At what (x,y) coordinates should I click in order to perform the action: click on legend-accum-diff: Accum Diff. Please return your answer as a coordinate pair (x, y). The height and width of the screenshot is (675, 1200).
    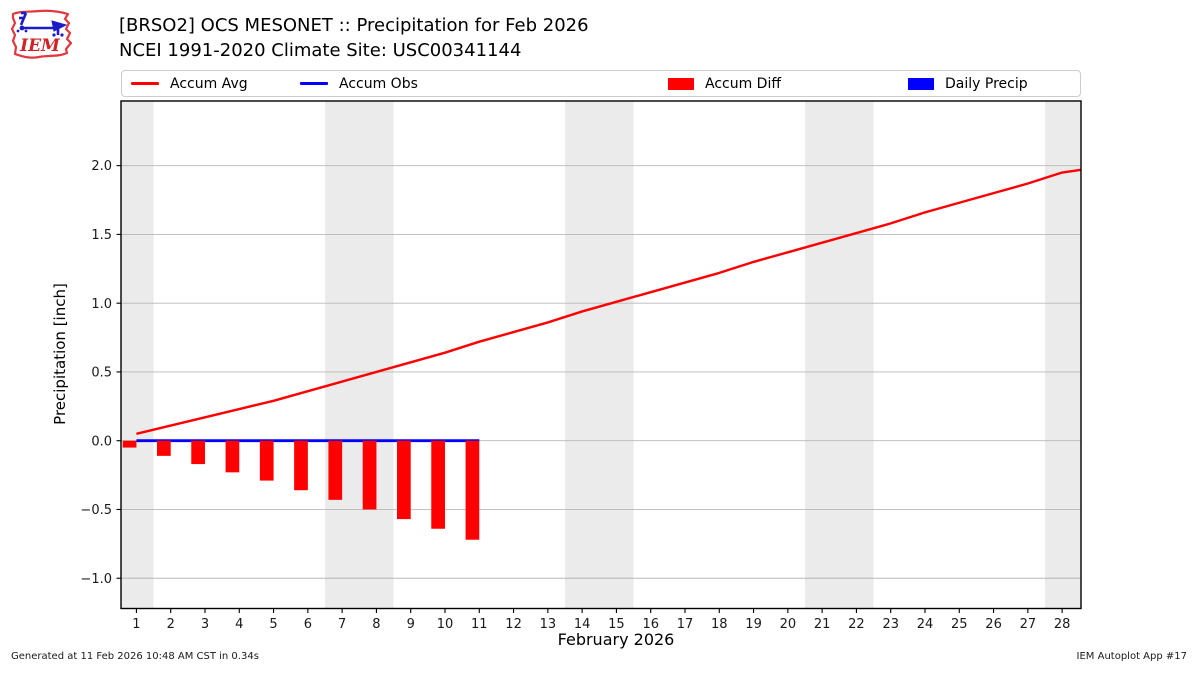
    Looking at the image, I should click on (724, 83).